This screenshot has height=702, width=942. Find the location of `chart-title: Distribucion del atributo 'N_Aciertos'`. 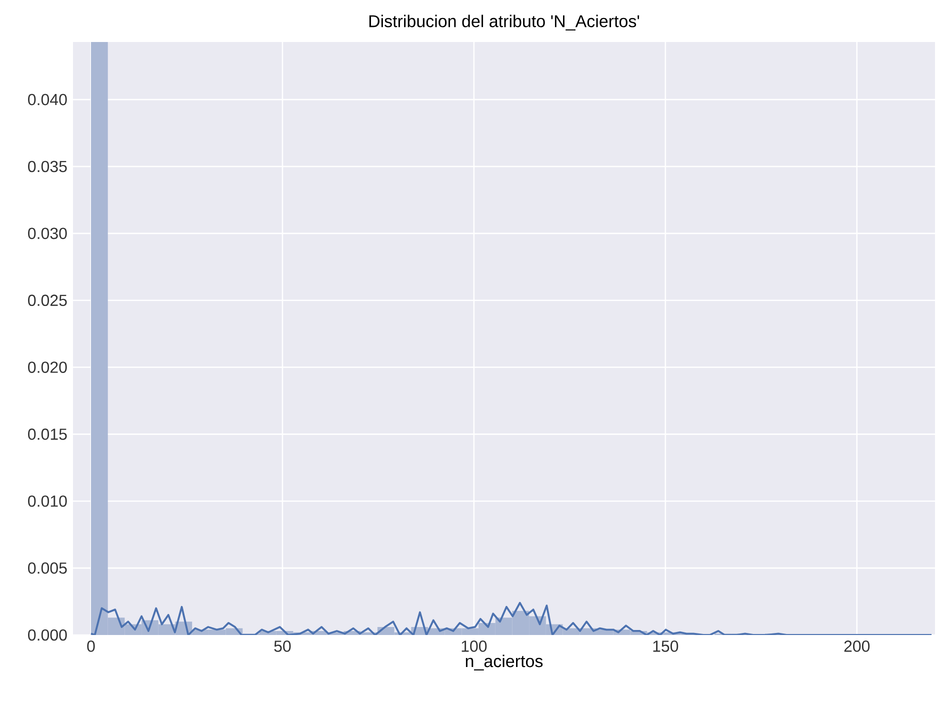

chart-title: Distribucion del atributo 'N_Aciertos' is located at coordinates (504, 22).